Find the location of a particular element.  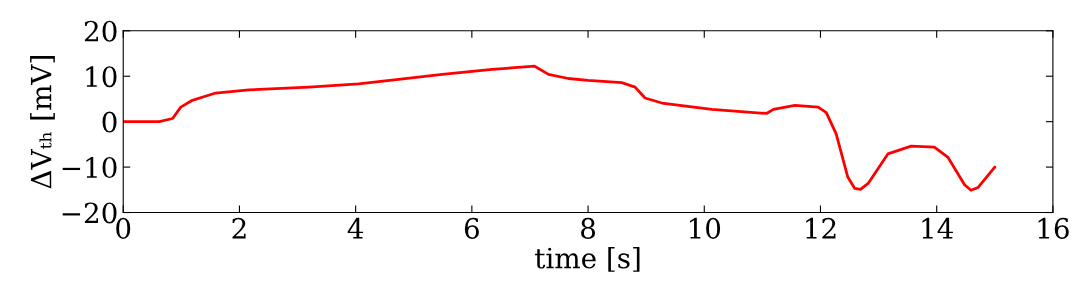

x-tick-label: 14 is located at coordinates (937, 228).